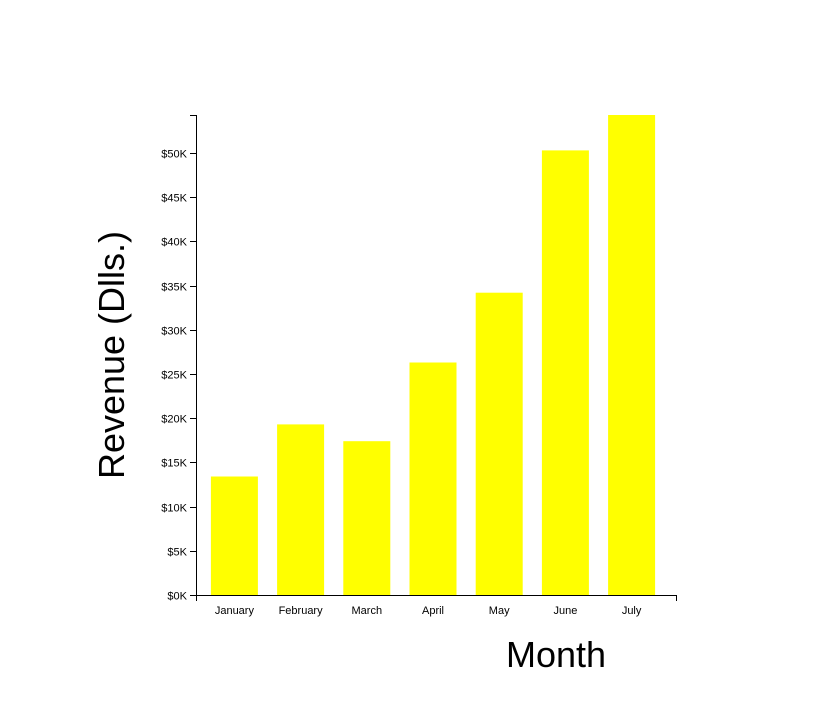  I want to click on y-tick-label: $0K, so click(177, 597).